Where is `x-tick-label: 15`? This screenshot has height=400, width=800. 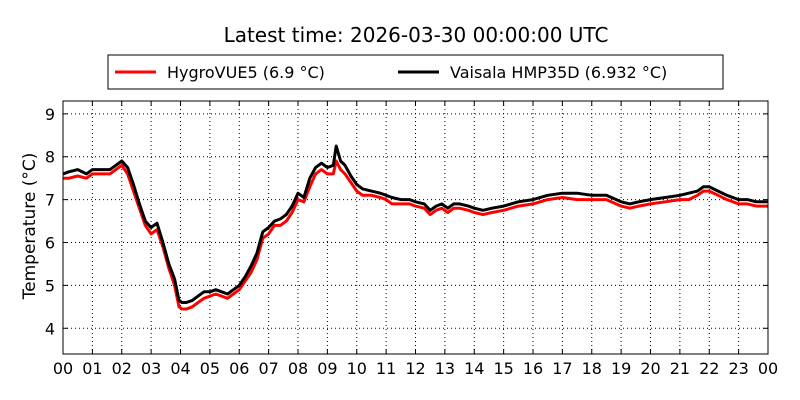
x-tick-label: 15 is located at coordinates (503, 368).